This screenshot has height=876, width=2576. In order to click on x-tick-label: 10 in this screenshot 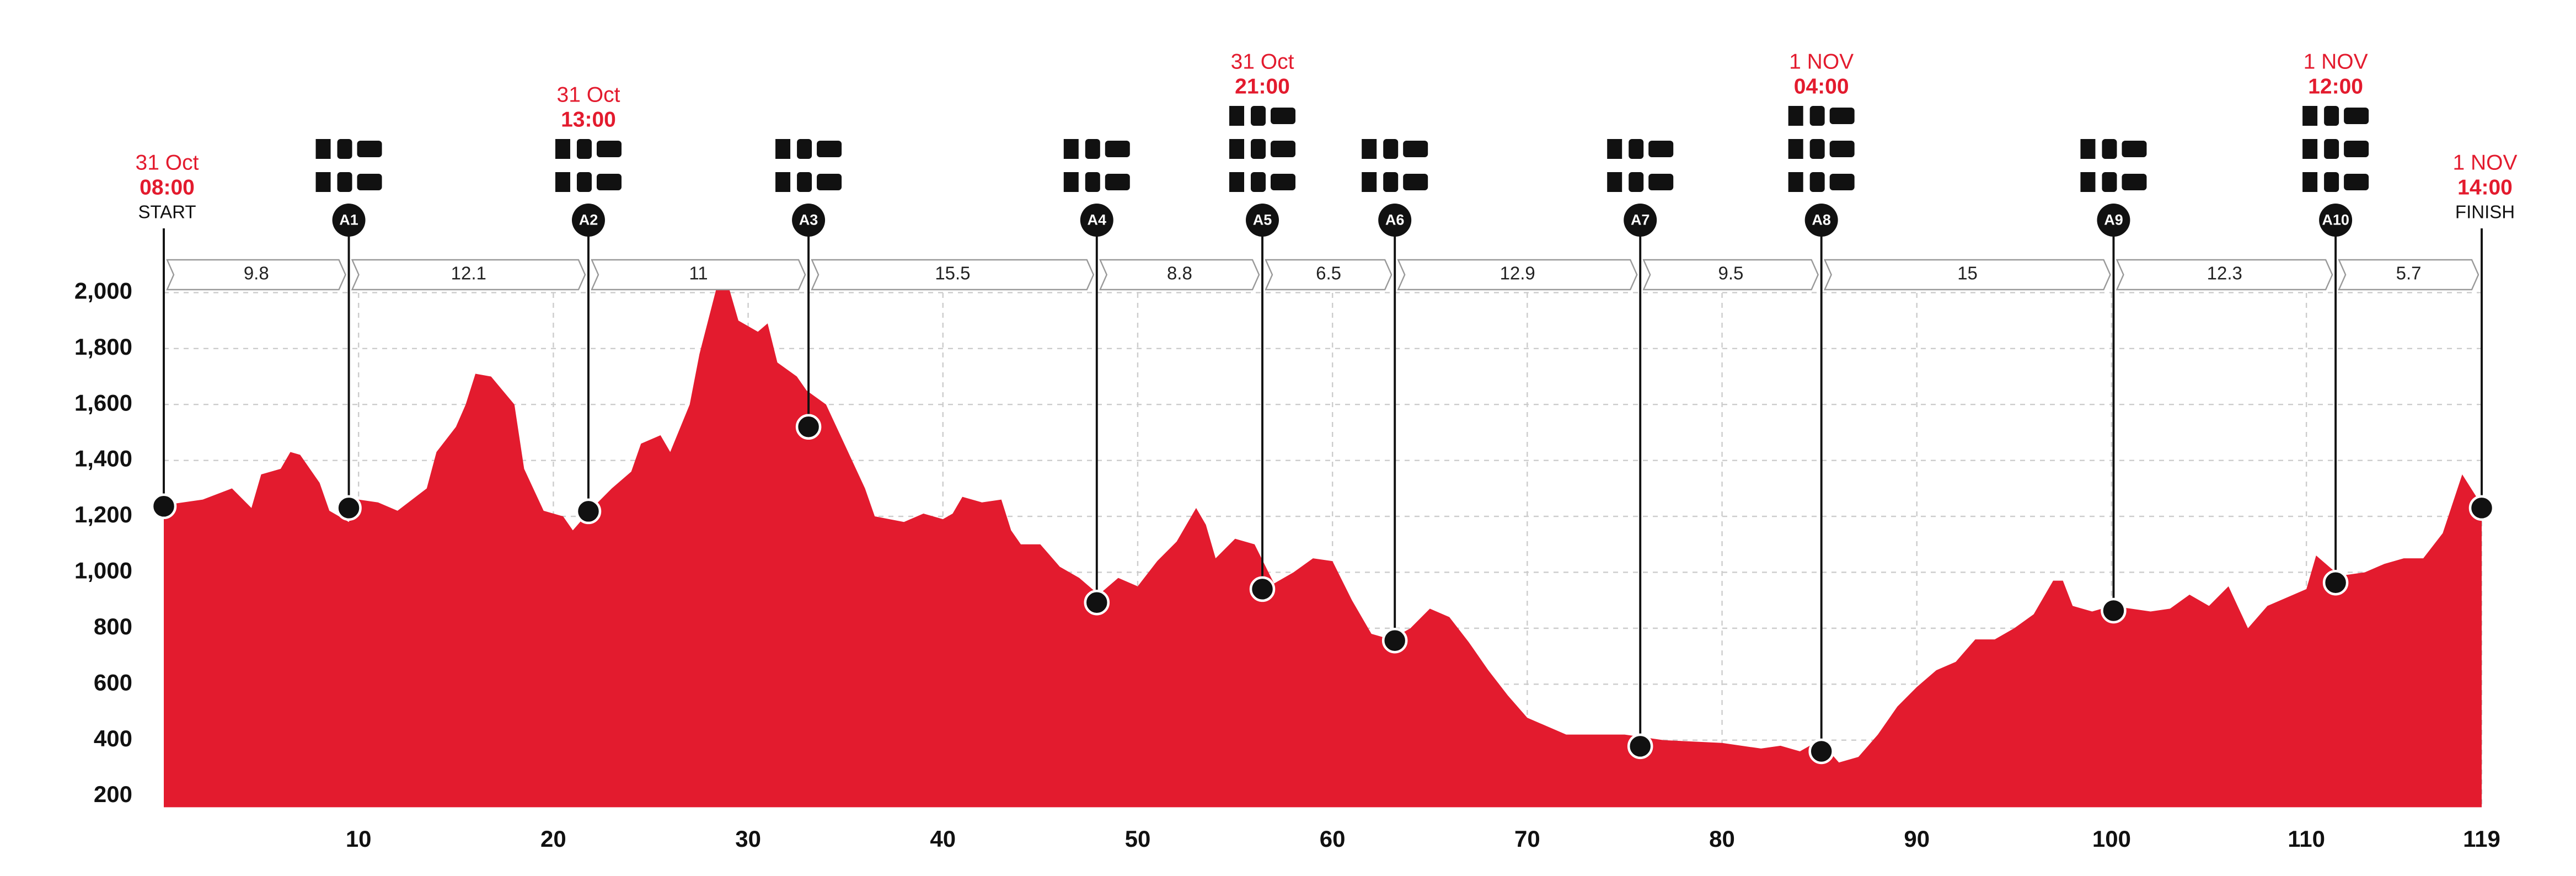, I will do `click(359, 839)`.